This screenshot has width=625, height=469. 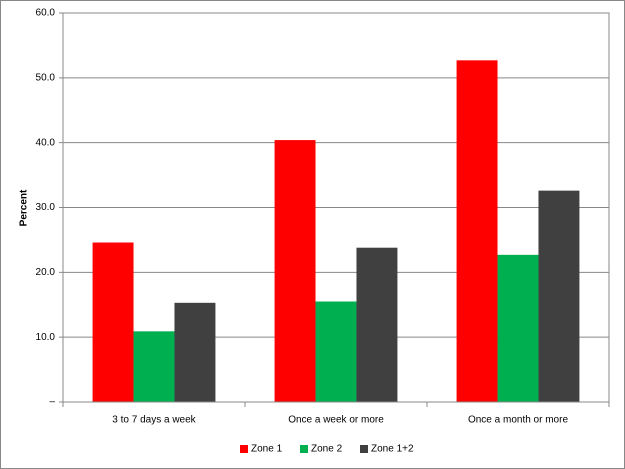 I want to click on y-tick-label: 30.0, so click(x=46, y=207).